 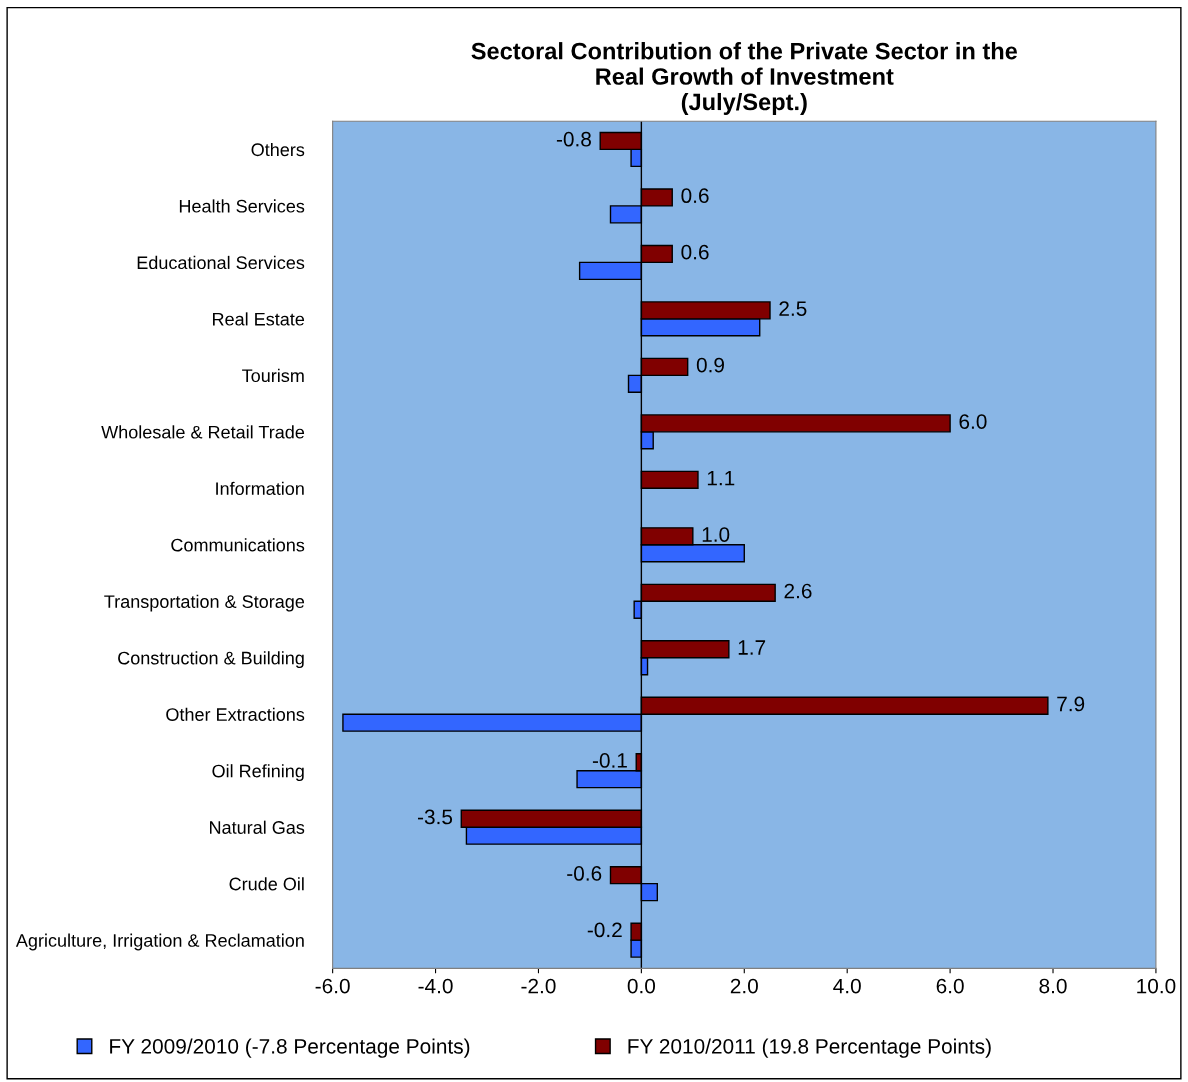 I want to click on y-tick-label: Construction & Building, so click(x=211, y=660).